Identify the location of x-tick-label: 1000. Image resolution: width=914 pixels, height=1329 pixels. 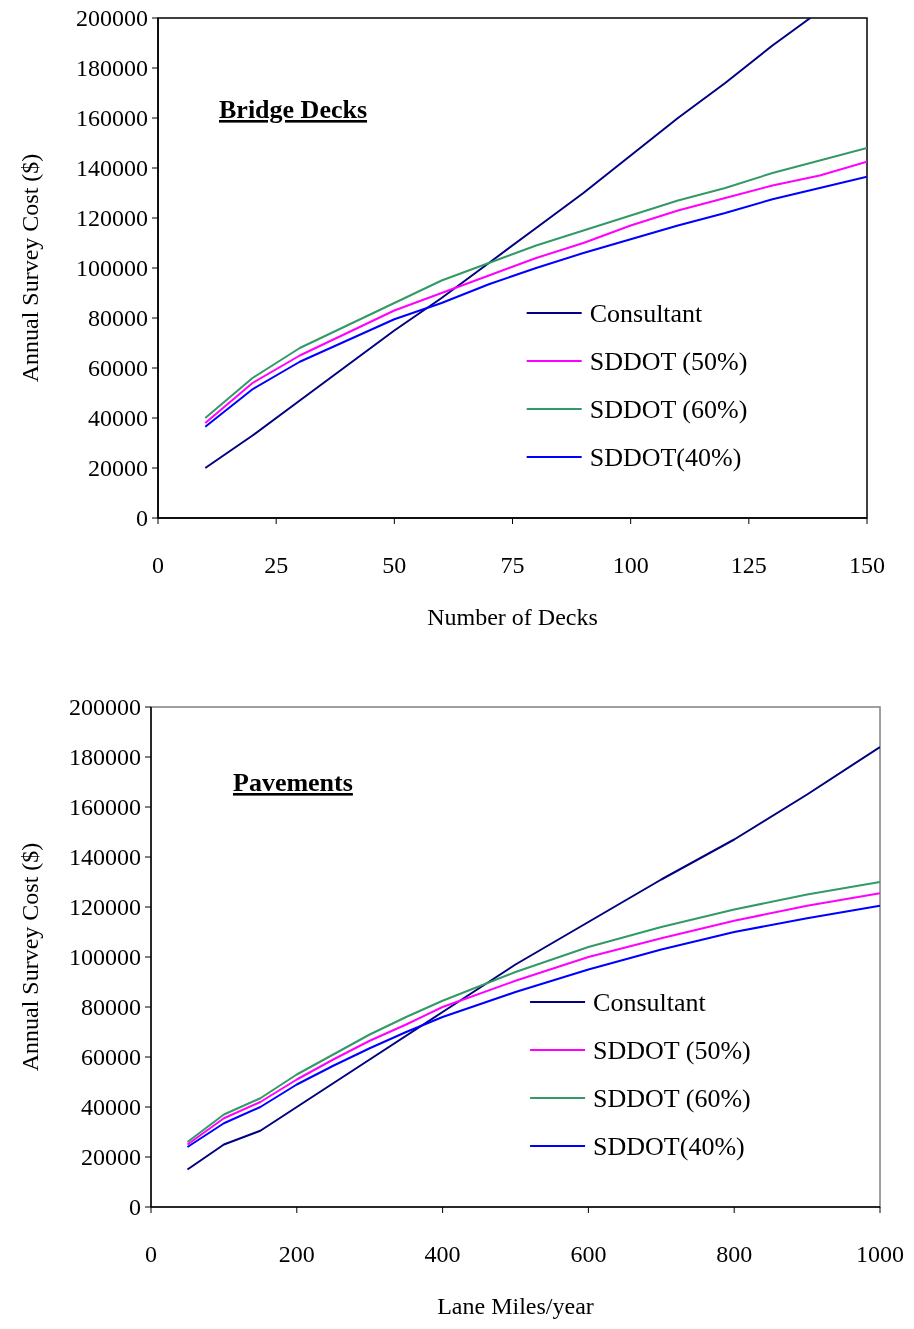
(880, 1254).